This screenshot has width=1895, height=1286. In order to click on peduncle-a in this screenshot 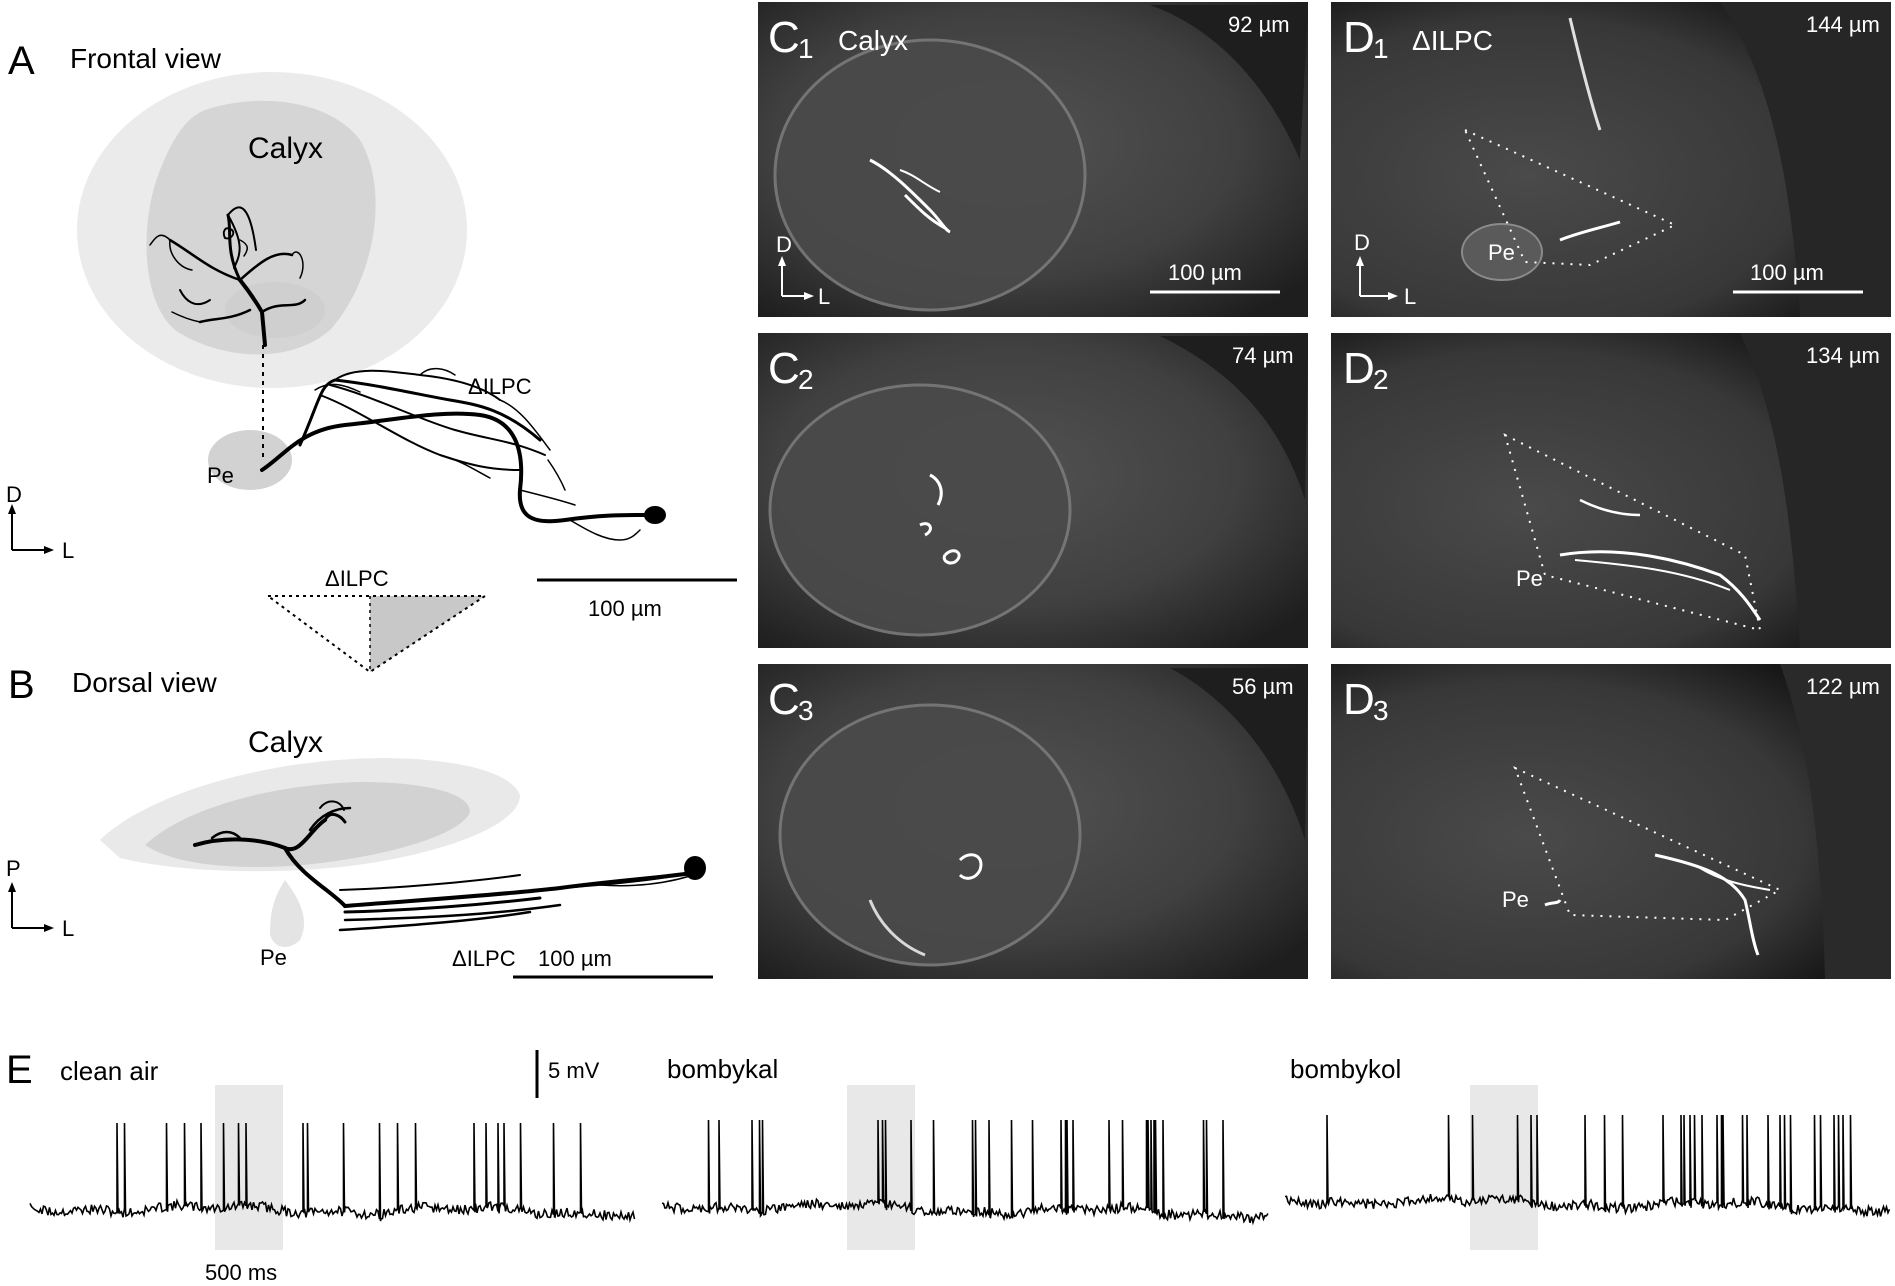, I will do `click(250, 460)`.